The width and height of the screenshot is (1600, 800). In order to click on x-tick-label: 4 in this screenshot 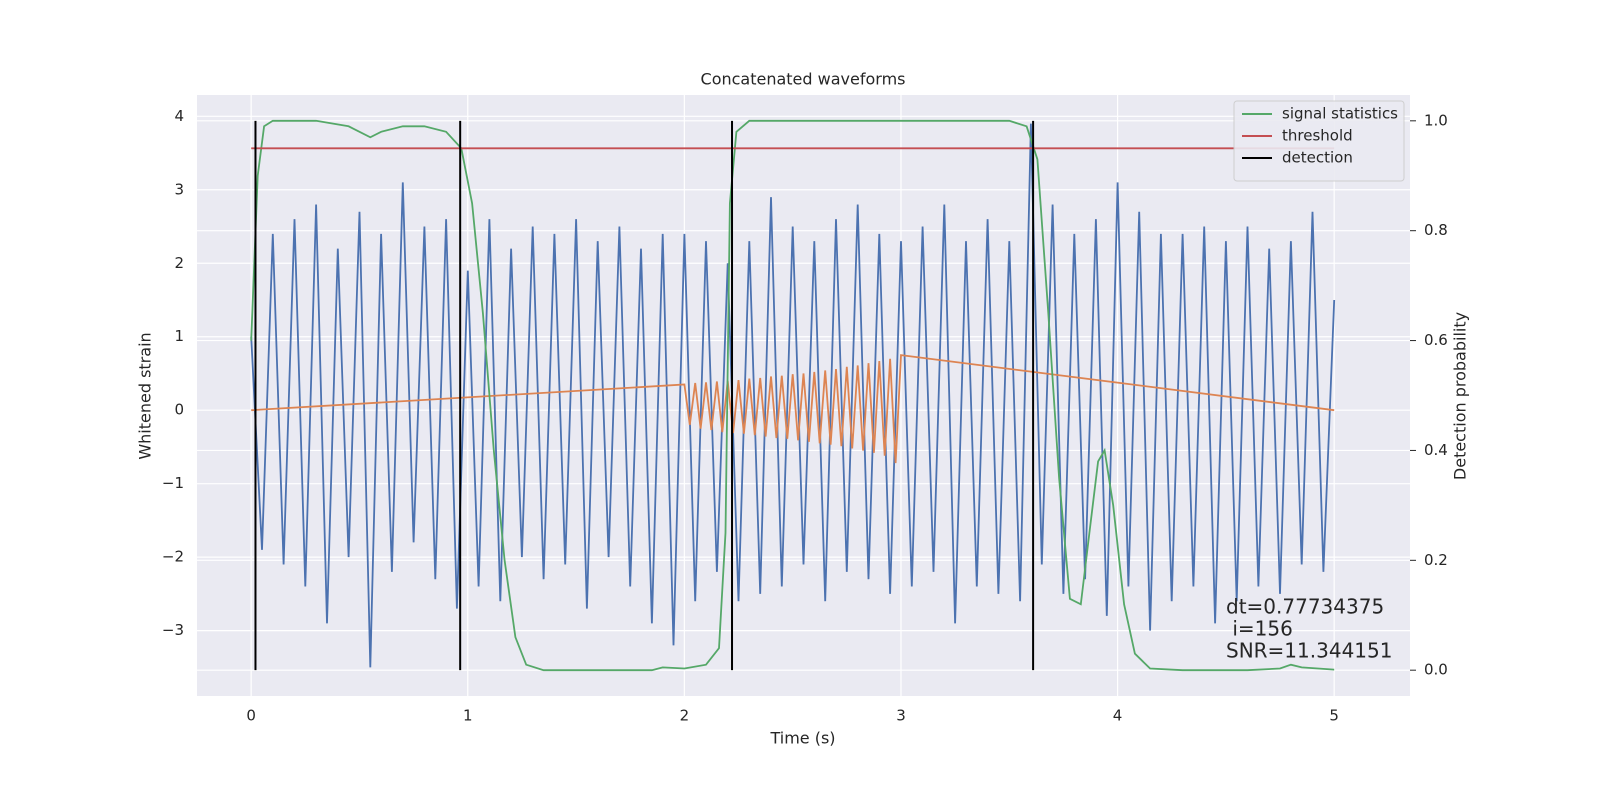, I will do `click(1118, 716)`.